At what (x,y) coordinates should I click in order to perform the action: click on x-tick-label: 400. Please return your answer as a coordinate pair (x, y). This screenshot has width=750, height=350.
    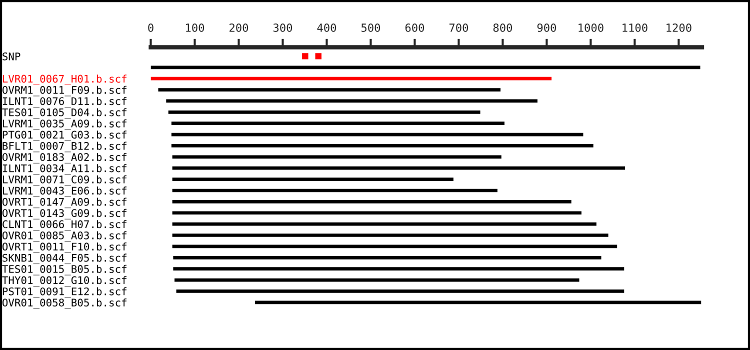
    Looking at the image, I should click on (326, 28).